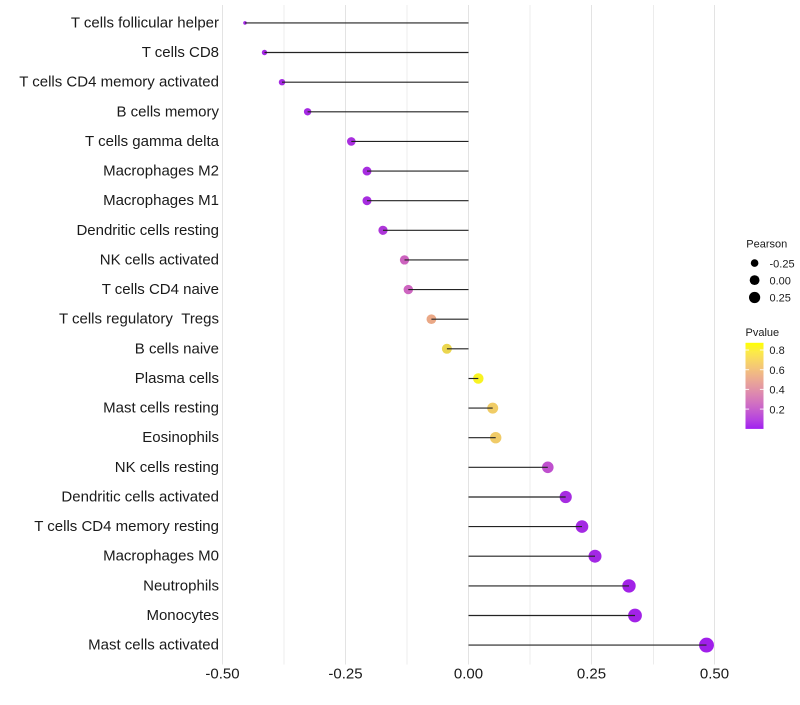  Describe the element at coordinates (145, 22) in the screenshot. I see `svg-text: T cells follicular helper` at that location.